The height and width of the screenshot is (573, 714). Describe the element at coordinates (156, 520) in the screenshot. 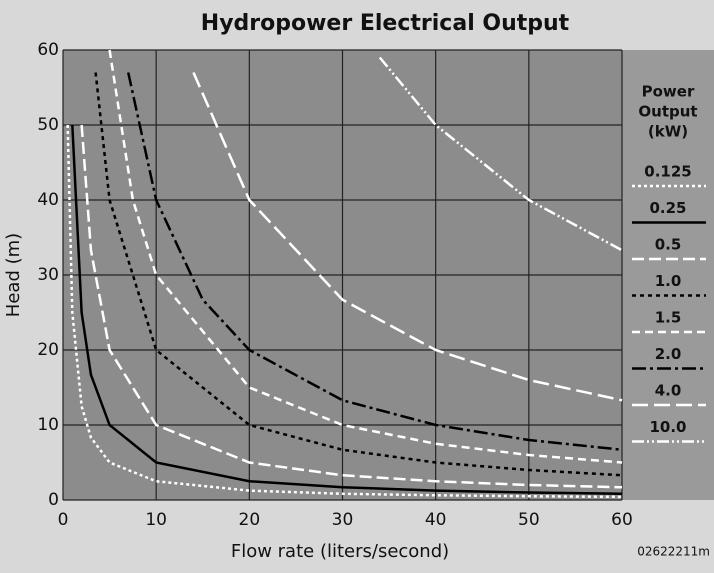

I see `x-tick-label: 10` at that location.